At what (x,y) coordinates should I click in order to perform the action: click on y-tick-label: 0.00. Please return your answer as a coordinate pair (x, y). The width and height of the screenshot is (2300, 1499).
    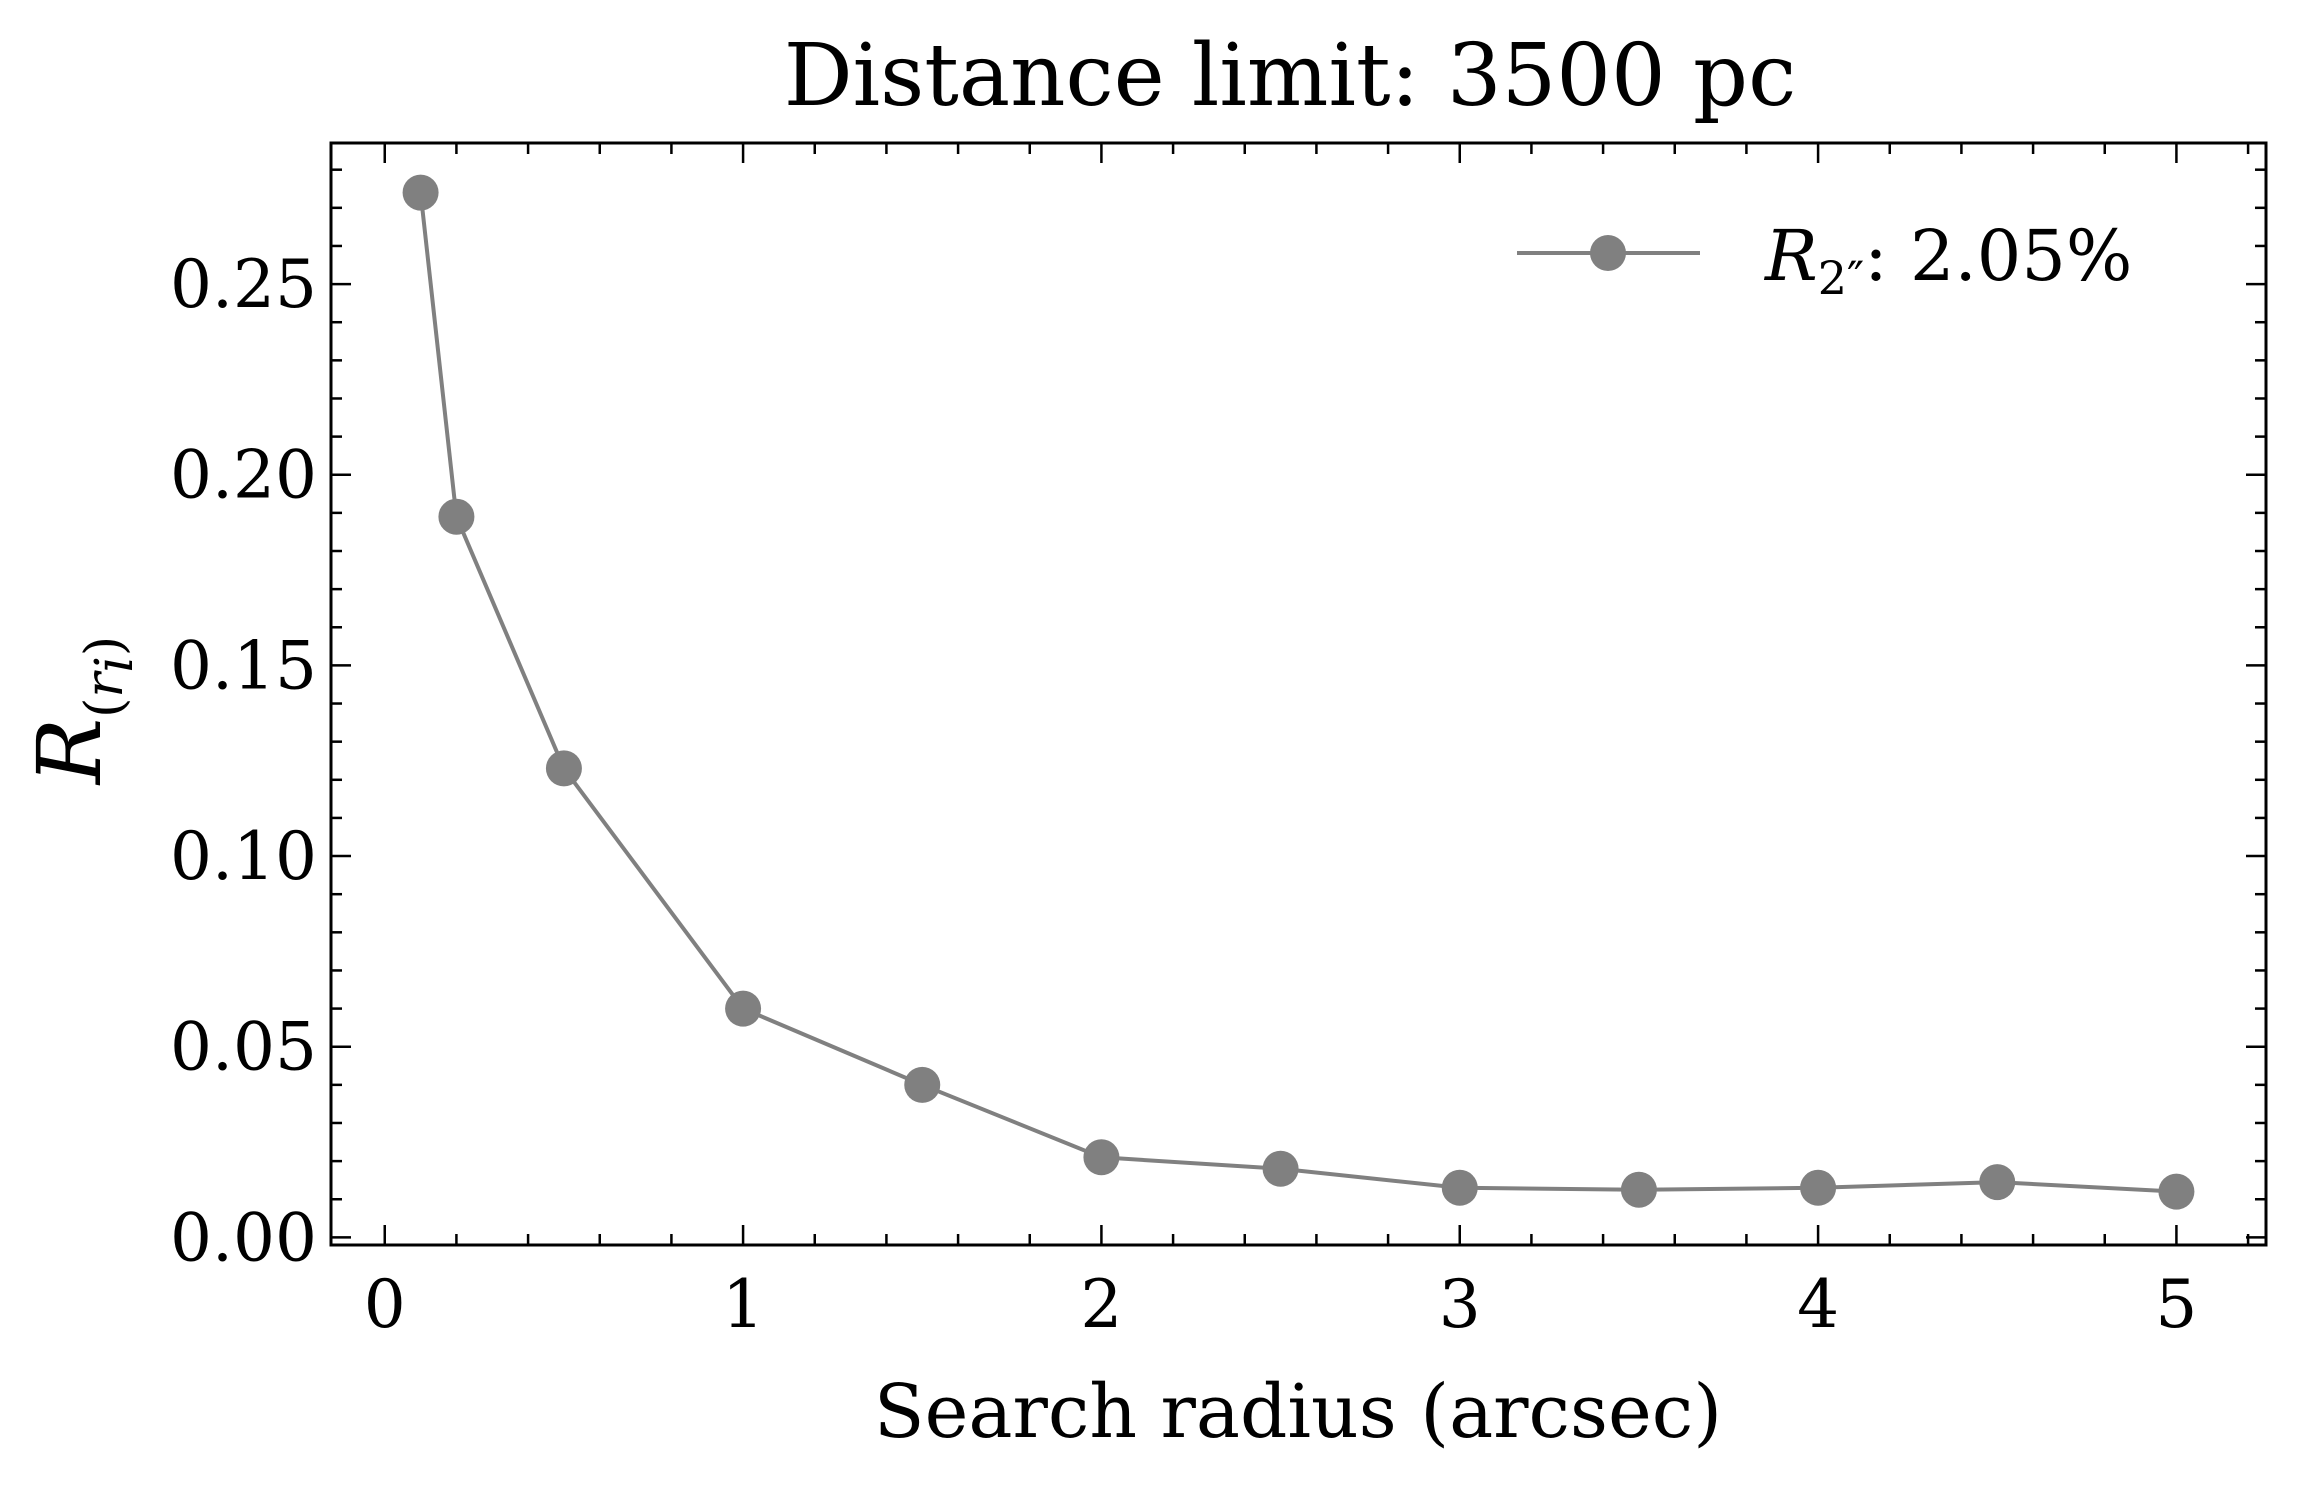
    Looking at the image, I should click on (243, 1237).